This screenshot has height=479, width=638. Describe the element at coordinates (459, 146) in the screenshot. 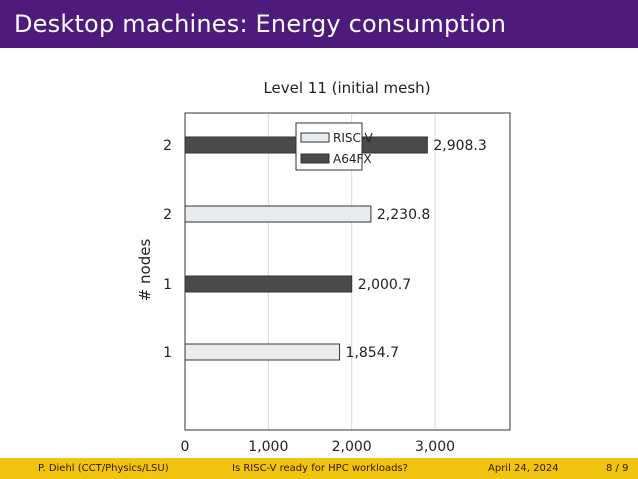

I see `bar-value-label: 2,908.3` at that location.